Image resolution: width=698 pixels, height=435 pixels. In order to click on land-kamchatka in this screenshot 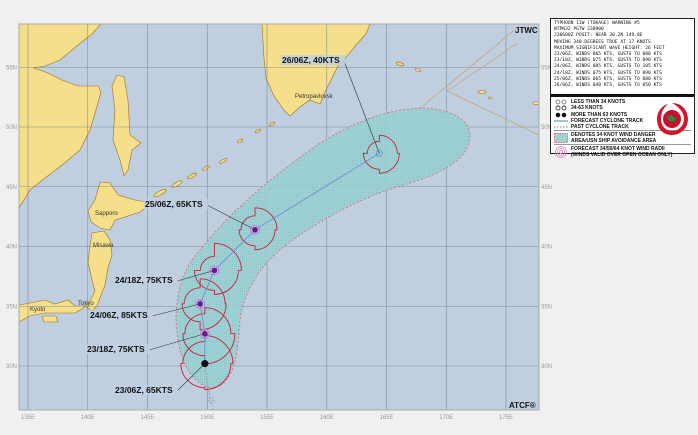, I will do `click(316, 70)`.